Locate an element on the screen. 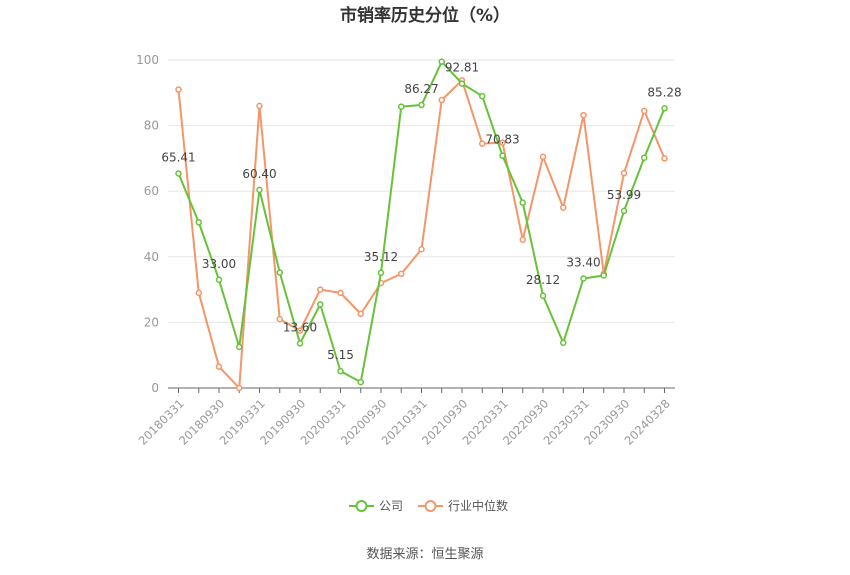 The width and height of the screenshot is (850, 575). data-label: 28.12 is located at coordinates (543, 280).